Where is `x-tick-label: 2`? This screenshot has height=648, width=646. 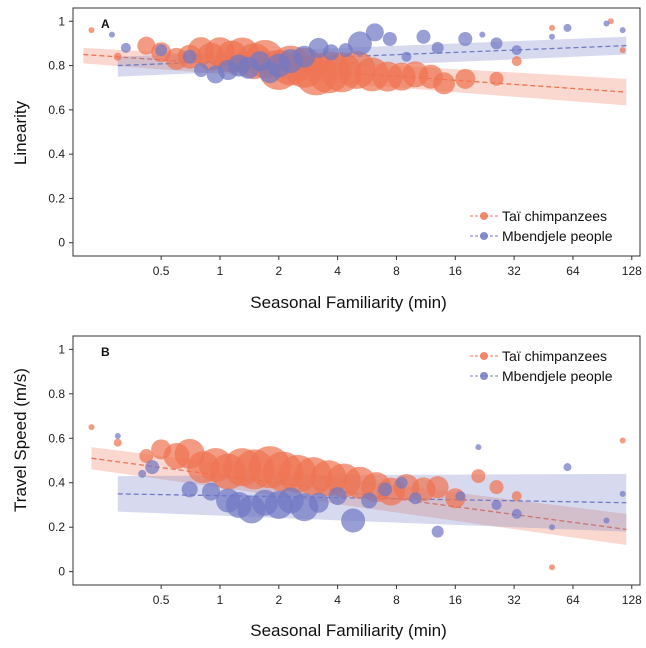
x-tick-label: 2 is located at coordinates (278, 271).